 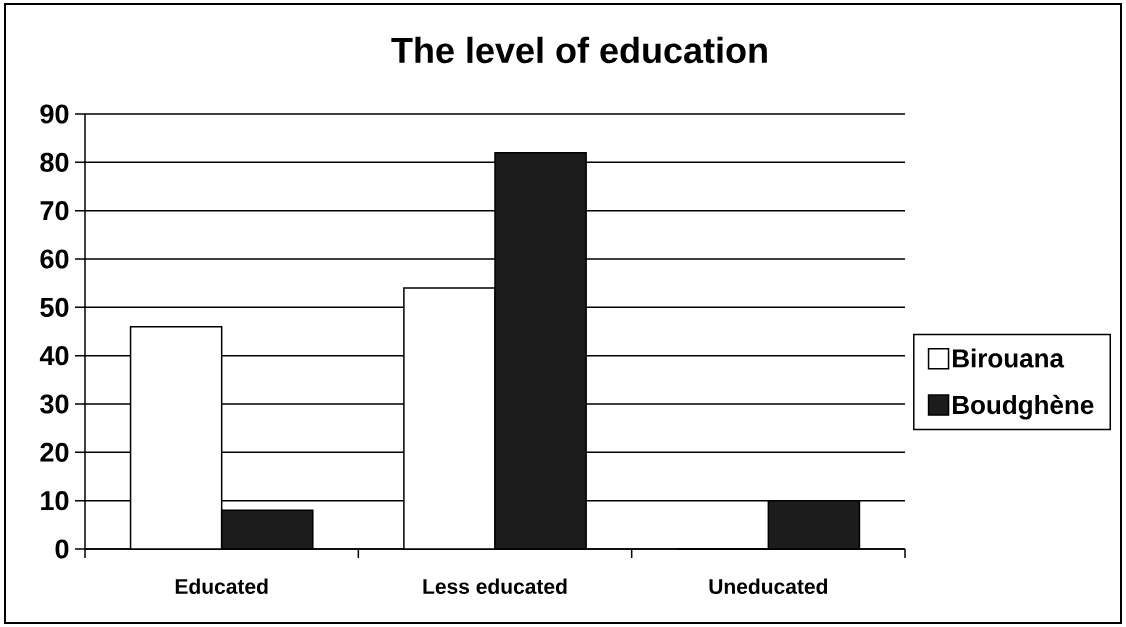 What do you see at coordinates (54, 114) in the screenshot?
I see `y-tick-label: 90` at bounding box center [54, 114].